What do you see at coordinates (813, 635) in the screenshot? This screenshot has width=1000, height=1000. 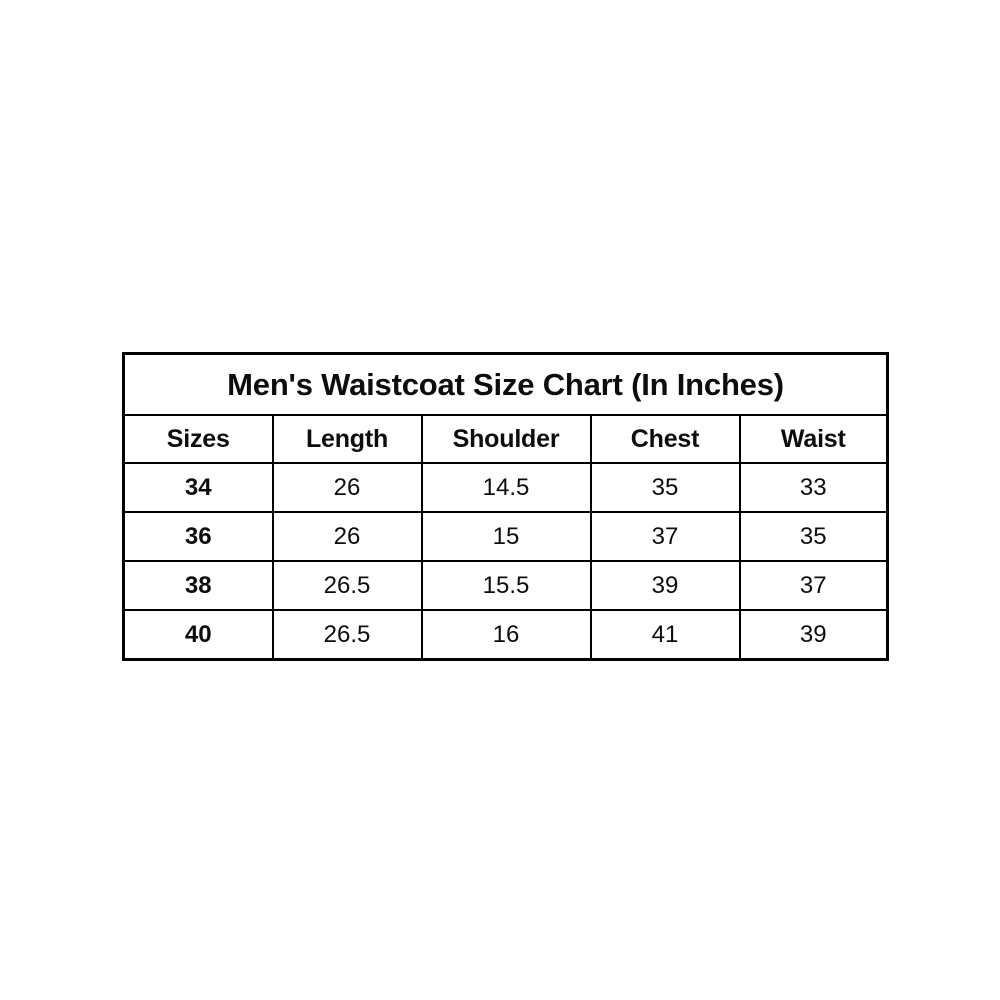 I see `cell-waist: 39` at bounding box center [813, 635].